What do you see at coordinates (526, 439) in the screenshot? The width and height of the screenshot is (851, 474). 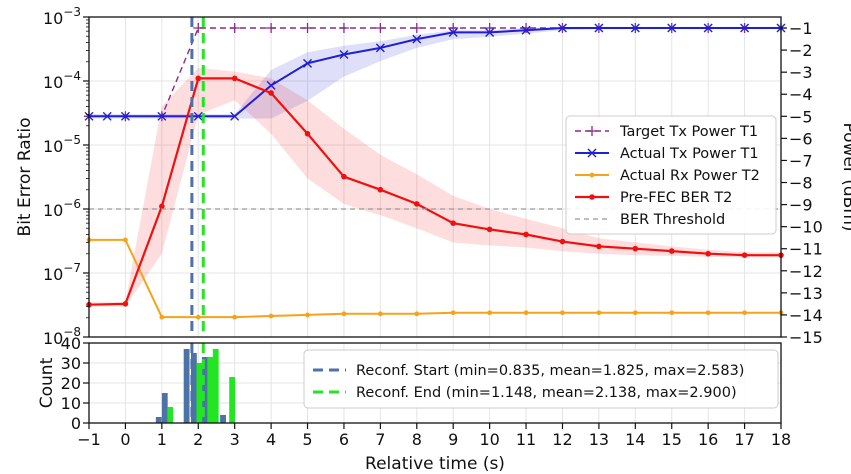 I see `x-tick-label: 11` at bounding box center [526, 439].